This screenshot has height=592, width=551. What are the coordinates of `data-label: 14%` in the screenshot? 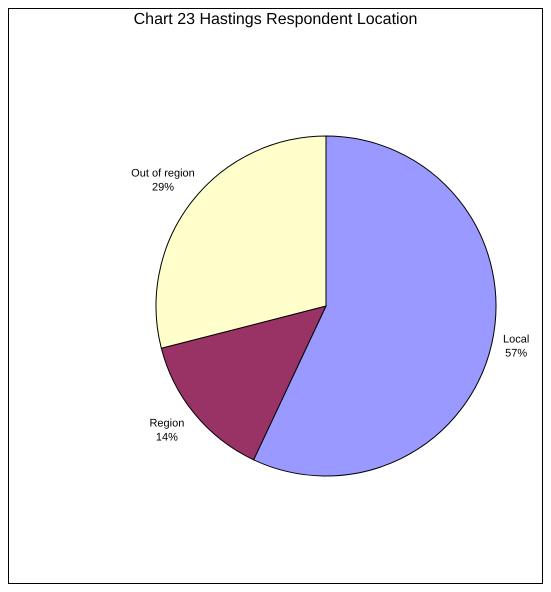 It's located at (167, 437).